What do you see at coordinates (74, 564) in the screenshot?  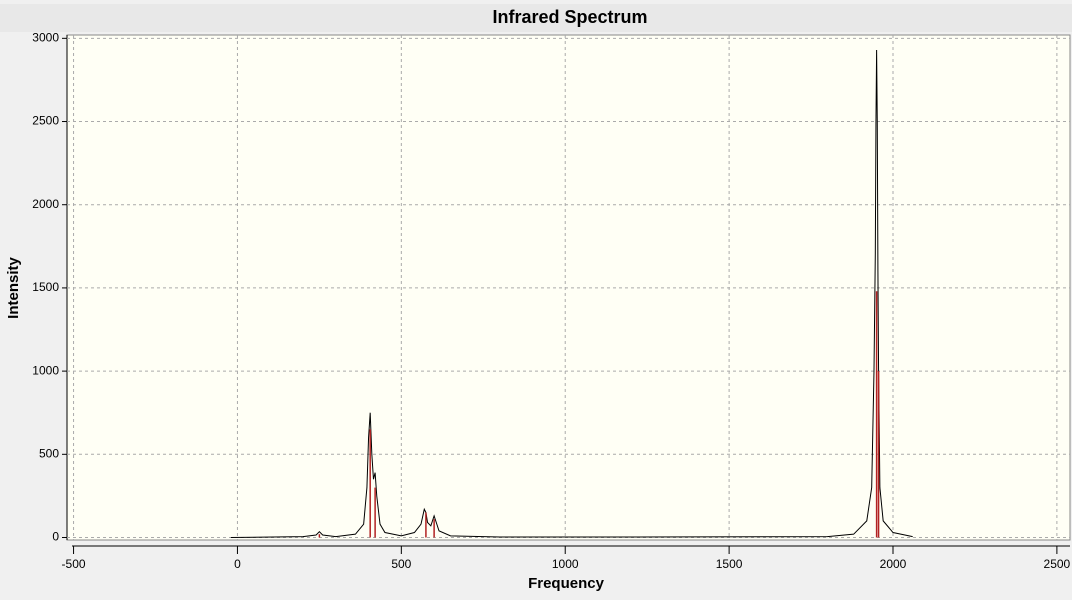 I see `x-tick-label: -500` at bounding box center [74, 564].